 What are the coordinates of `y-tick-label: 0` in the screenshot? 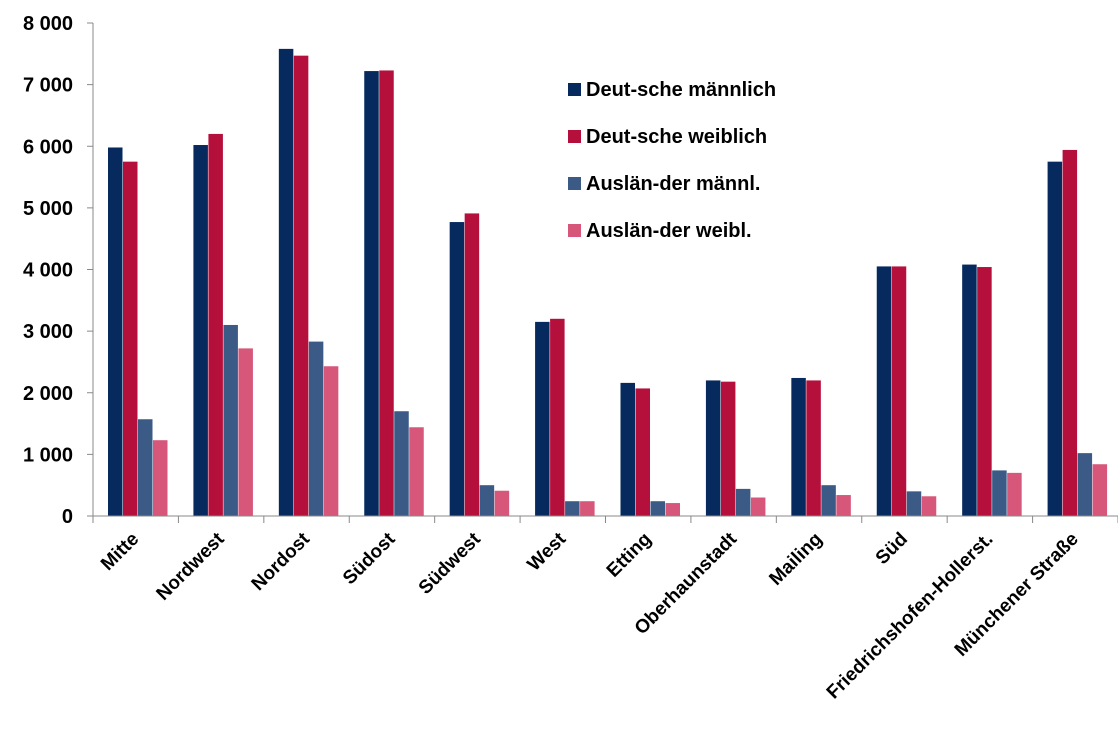 It's located at (67, 517).